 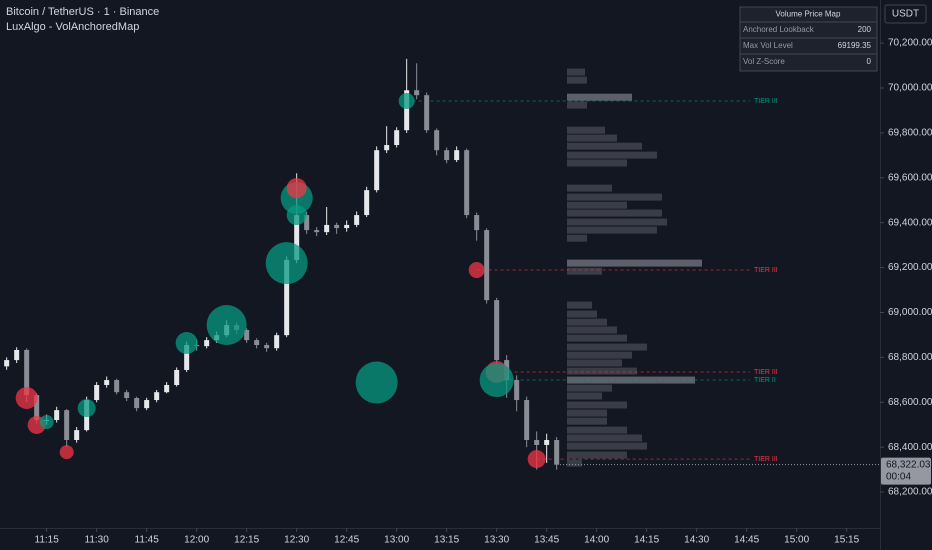 What do you see at coordinates (910, 267) in the screenshot?
I see `y-tick-label: 69,200.00` at bounding box center [910, 267].